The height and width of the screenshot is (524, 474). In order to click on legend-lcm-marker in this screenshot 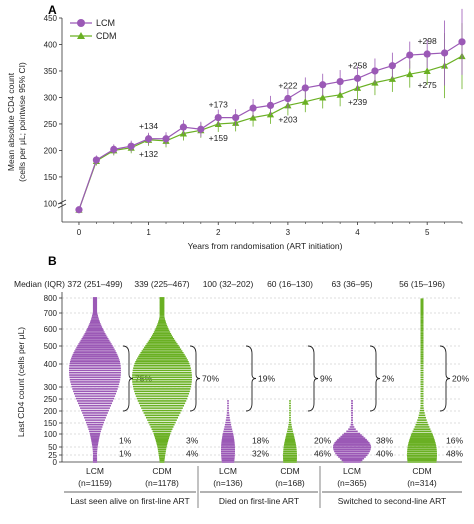, I will do `click(81, 23)`.